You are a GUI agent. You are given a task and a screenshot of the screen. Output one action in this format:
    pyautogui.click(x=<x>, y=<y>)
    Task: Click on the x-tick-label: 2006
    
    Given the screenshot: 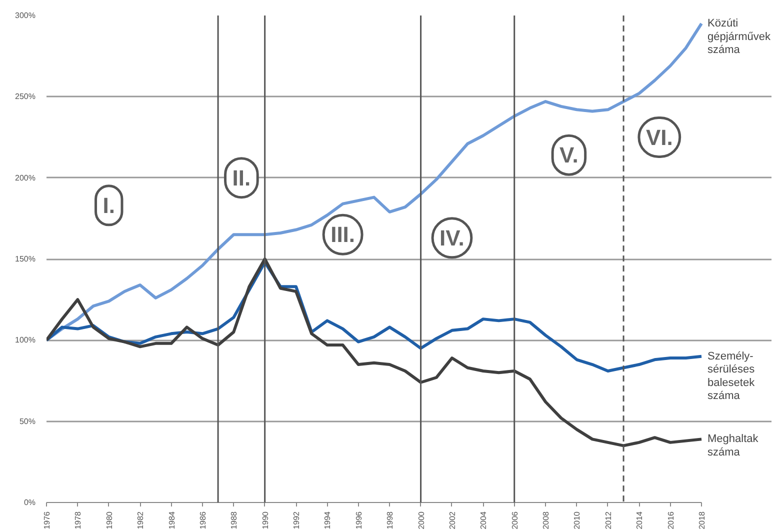 What is the action you would take?
    pyautogui.click(x=515, y=520)
    